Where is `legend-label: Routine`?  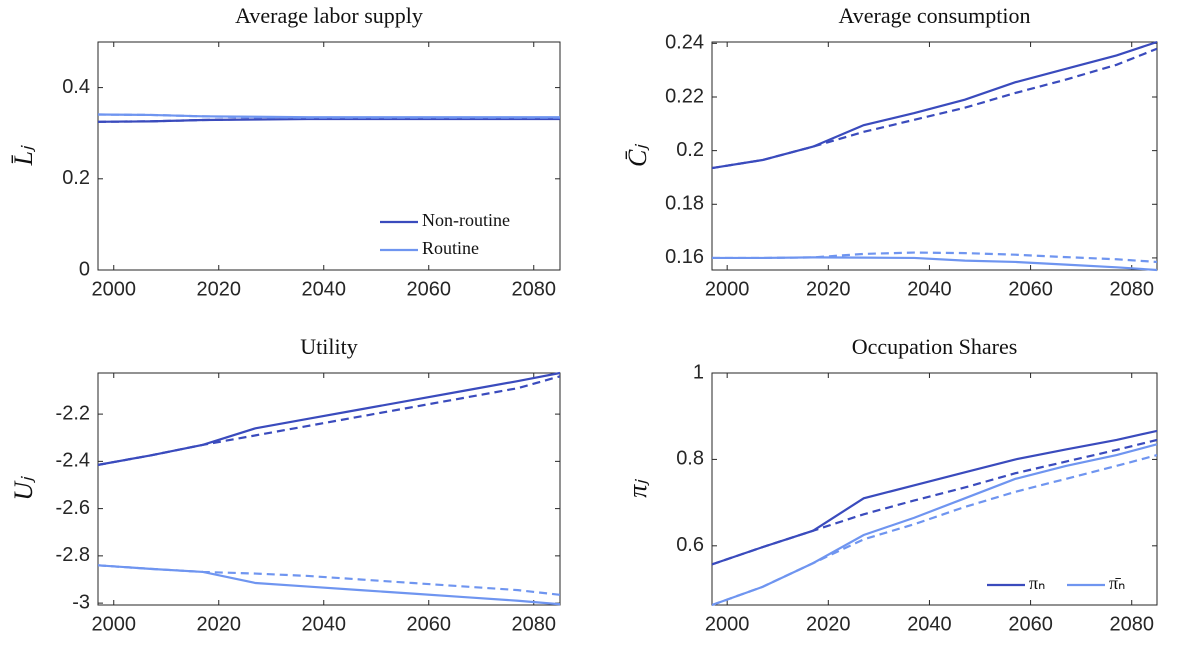
legend-label: Routine is located at coordinates (450, 248).